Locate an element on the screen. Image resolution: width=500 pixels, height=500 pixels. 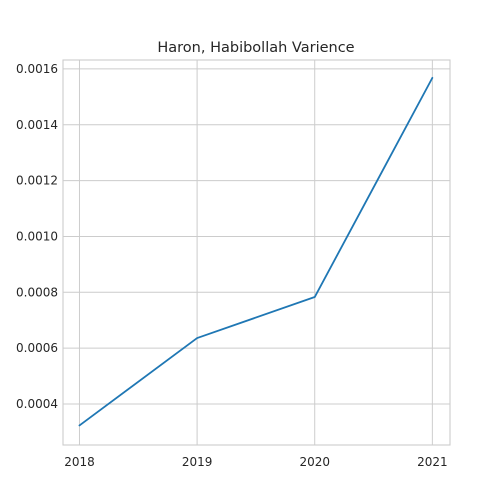
y-tick-label: 0.0004 is located at coordinates (37, 404).